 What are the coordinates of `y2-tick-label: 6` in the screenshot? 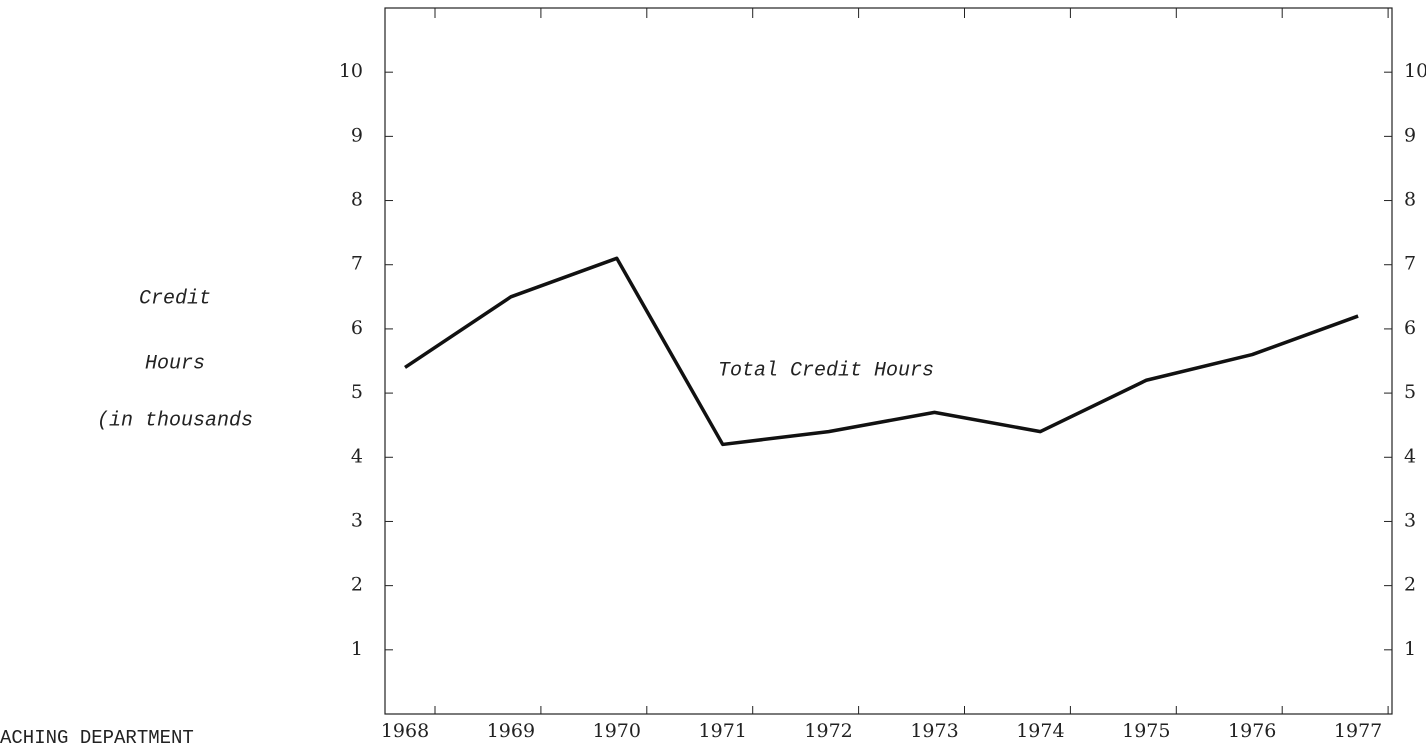 It's located at (1410, 328).